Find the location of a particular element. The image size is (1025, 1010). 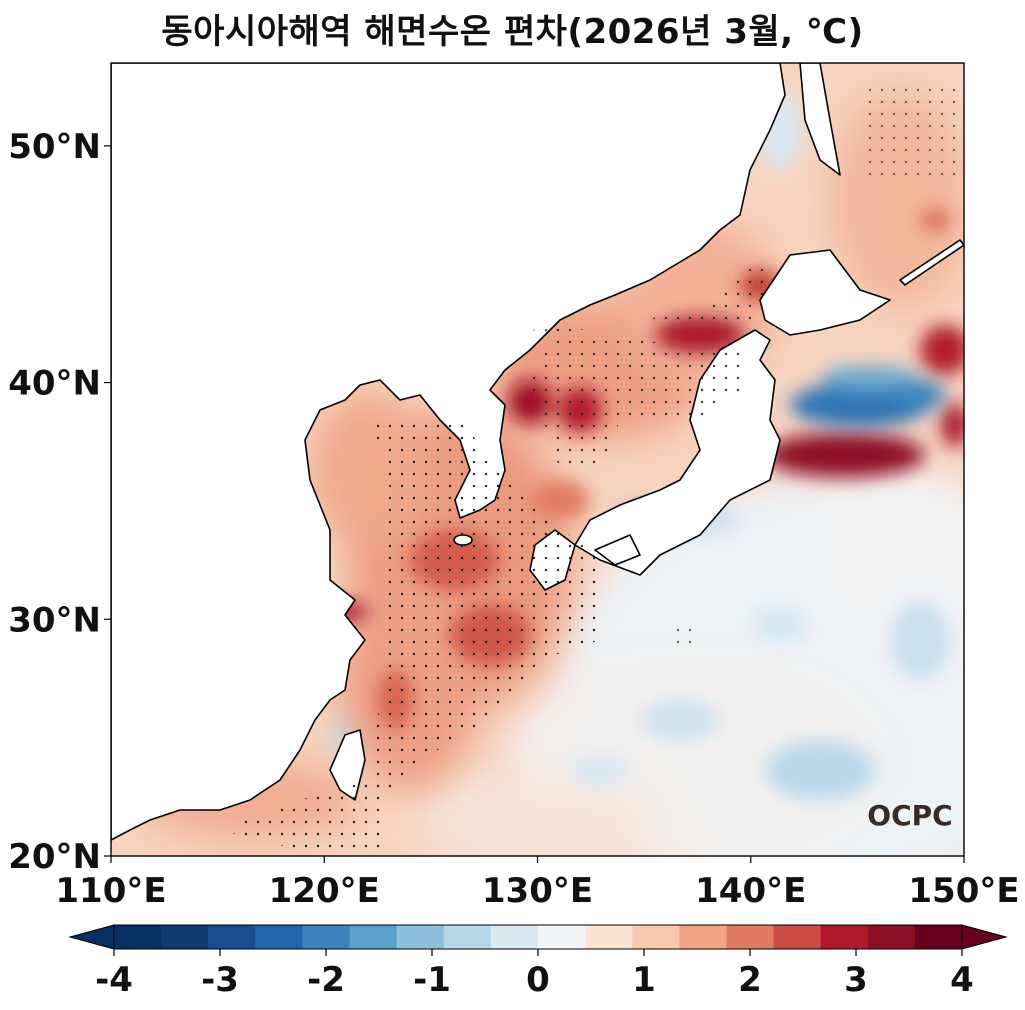

colorbar-max-extend is located at coordinates (984, 937).